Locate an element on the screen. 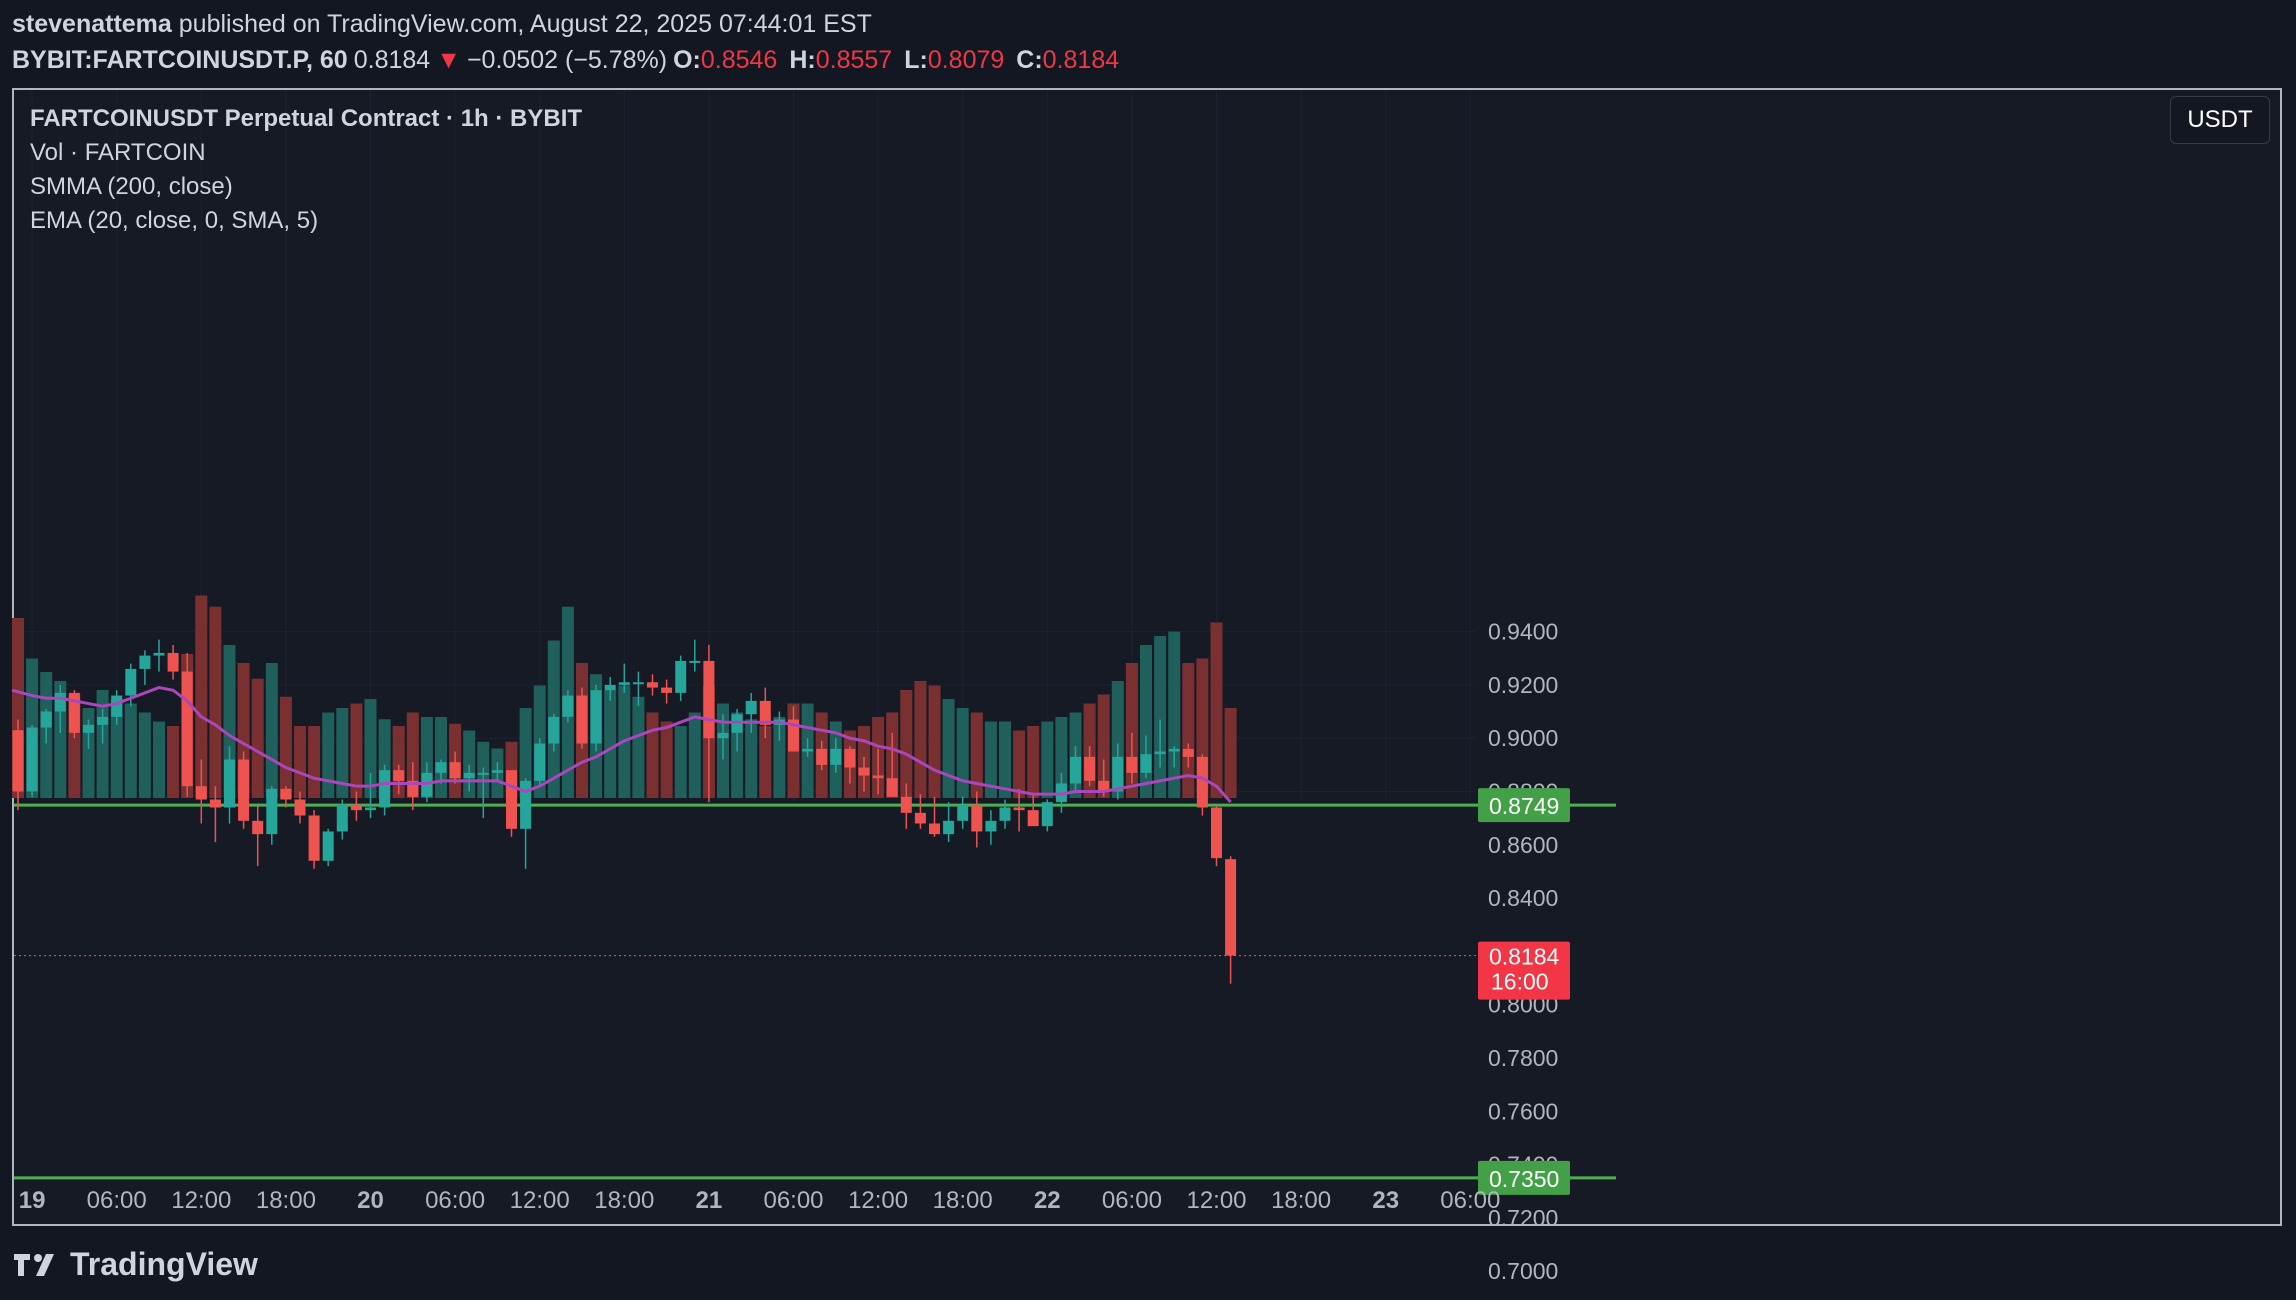 The height and width of the screenshot is (1300, 2296). down-arrow-icon: ▼ is located at coordinates (448, 60).